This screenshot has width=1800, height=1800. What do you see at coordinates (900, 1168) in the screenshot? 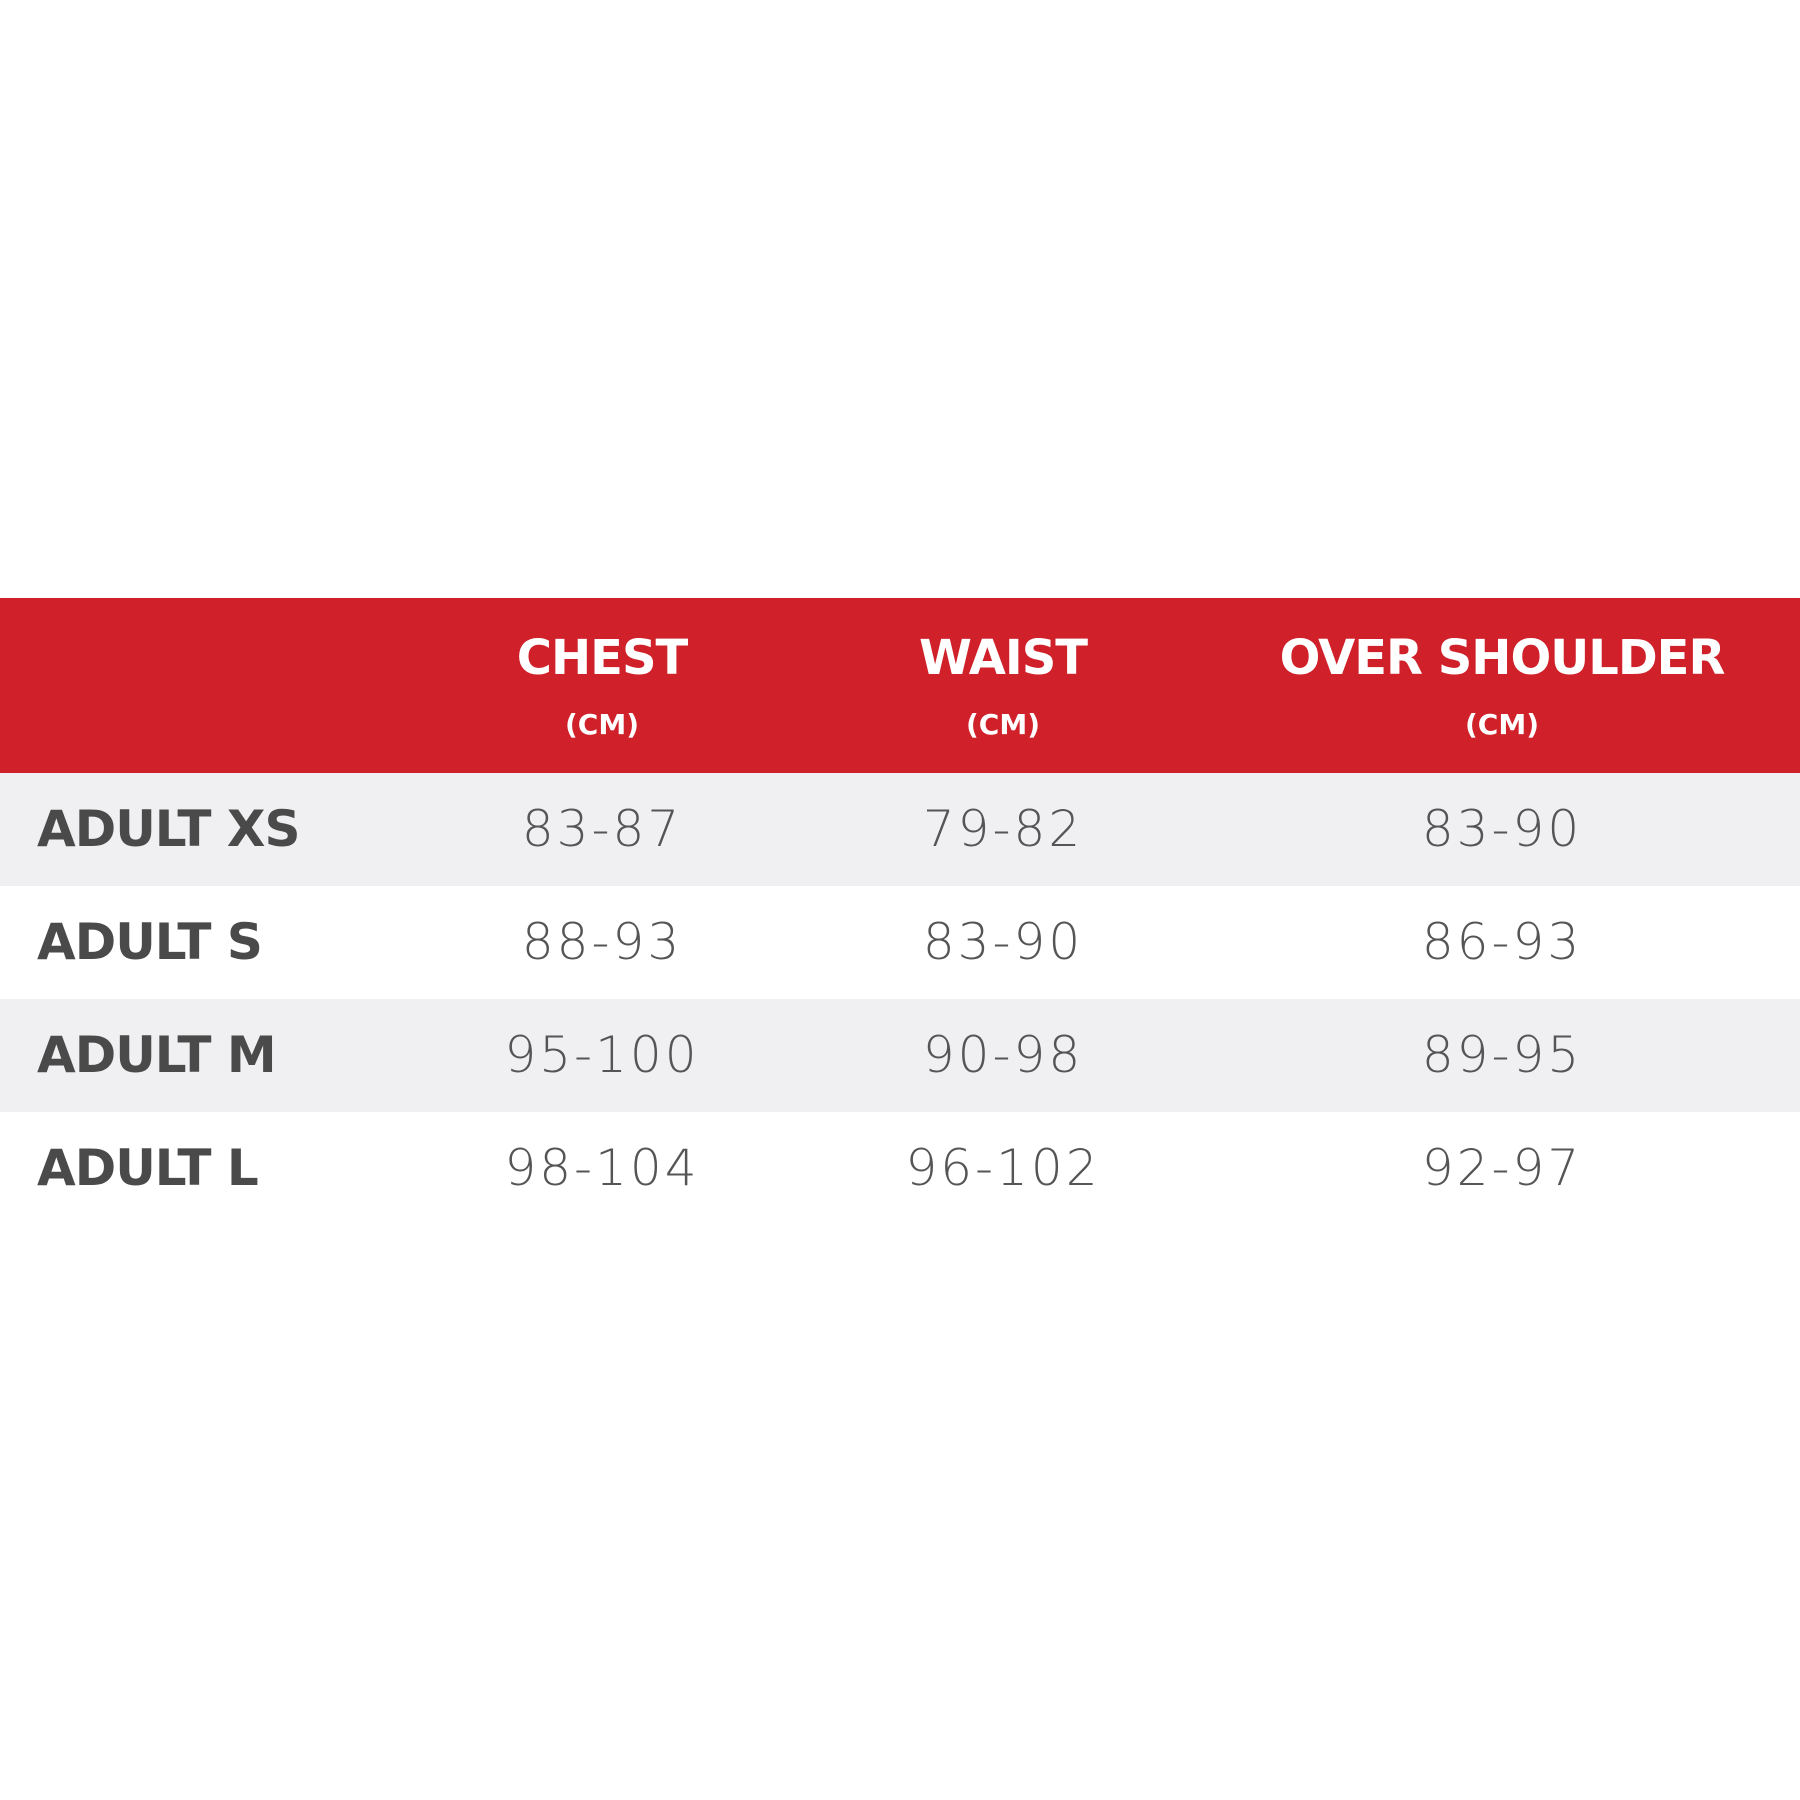
I see `table-row: ADULT L 98-104 96-102 92-97` at bounding box center [900, 1168].